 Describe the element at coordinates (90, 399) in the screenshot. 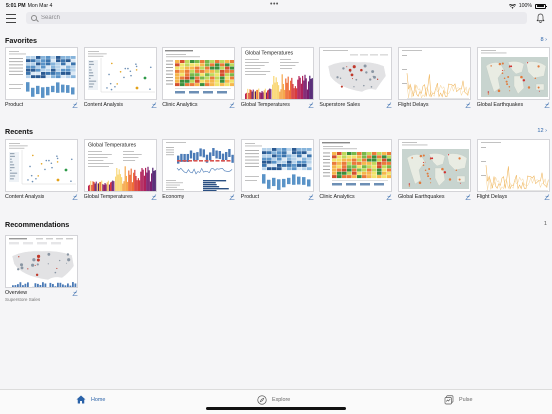

I see `tab-home: Home` at that location.